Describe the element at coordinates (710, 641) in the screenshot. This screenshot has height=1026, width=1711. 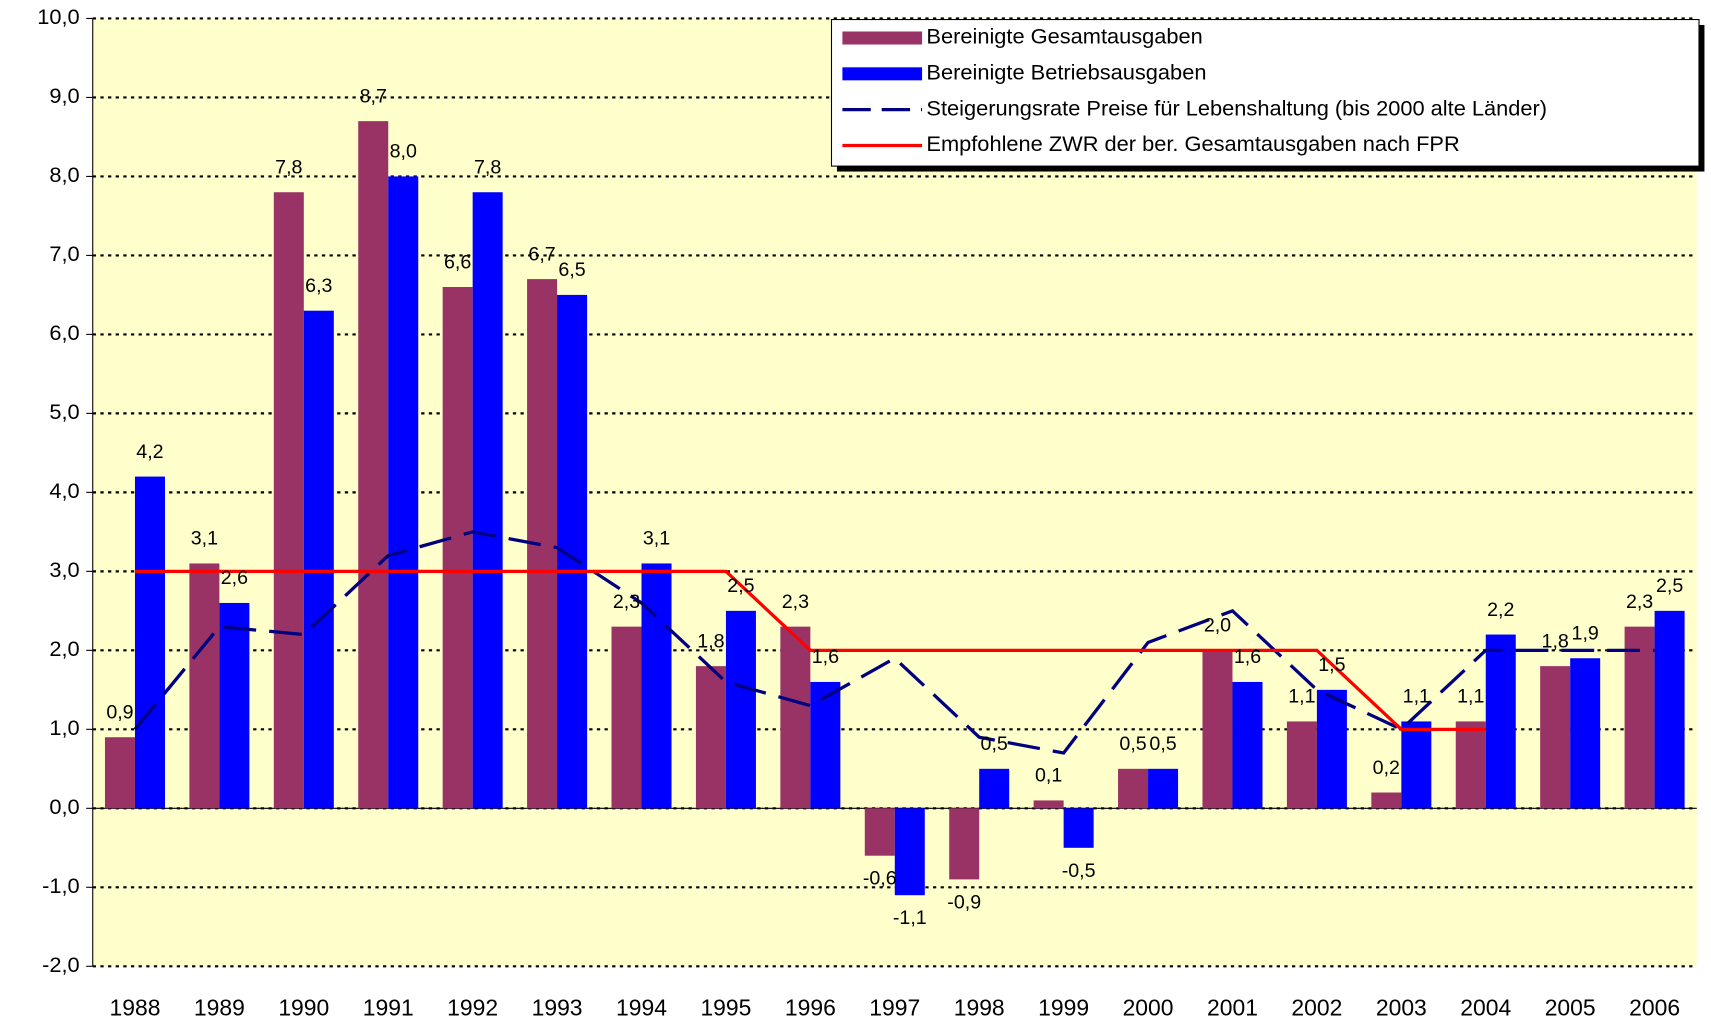
I see `data-label: 1,8` at that location.